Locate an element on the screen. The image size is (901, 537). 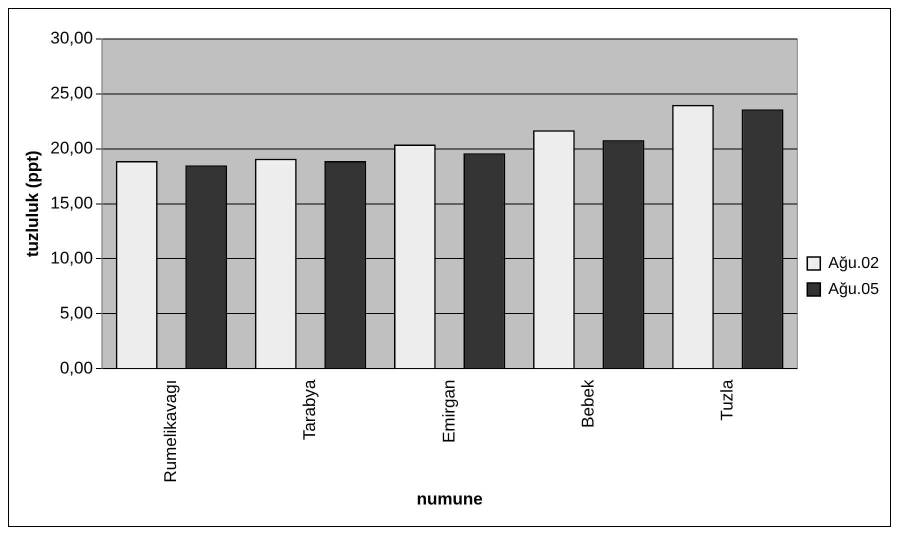
x-tick-label: Tuzla is located at coordinates (726, 400).